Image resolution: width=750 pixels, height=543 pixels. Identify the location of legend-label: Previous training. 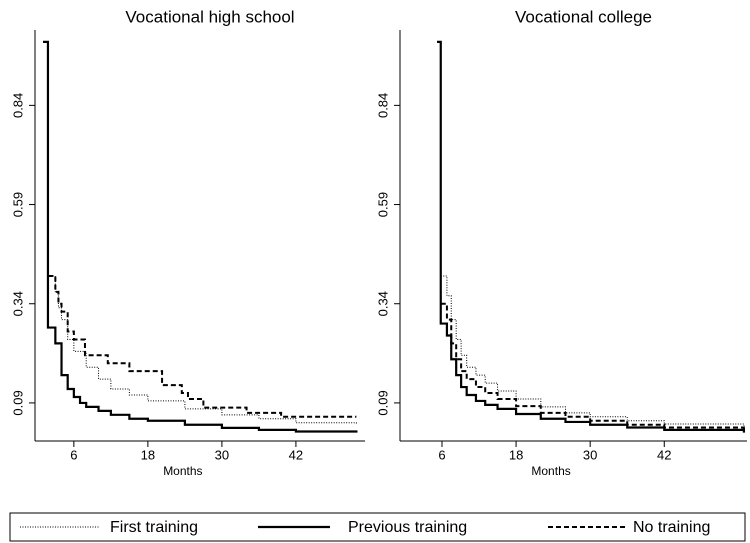
(407, 527).